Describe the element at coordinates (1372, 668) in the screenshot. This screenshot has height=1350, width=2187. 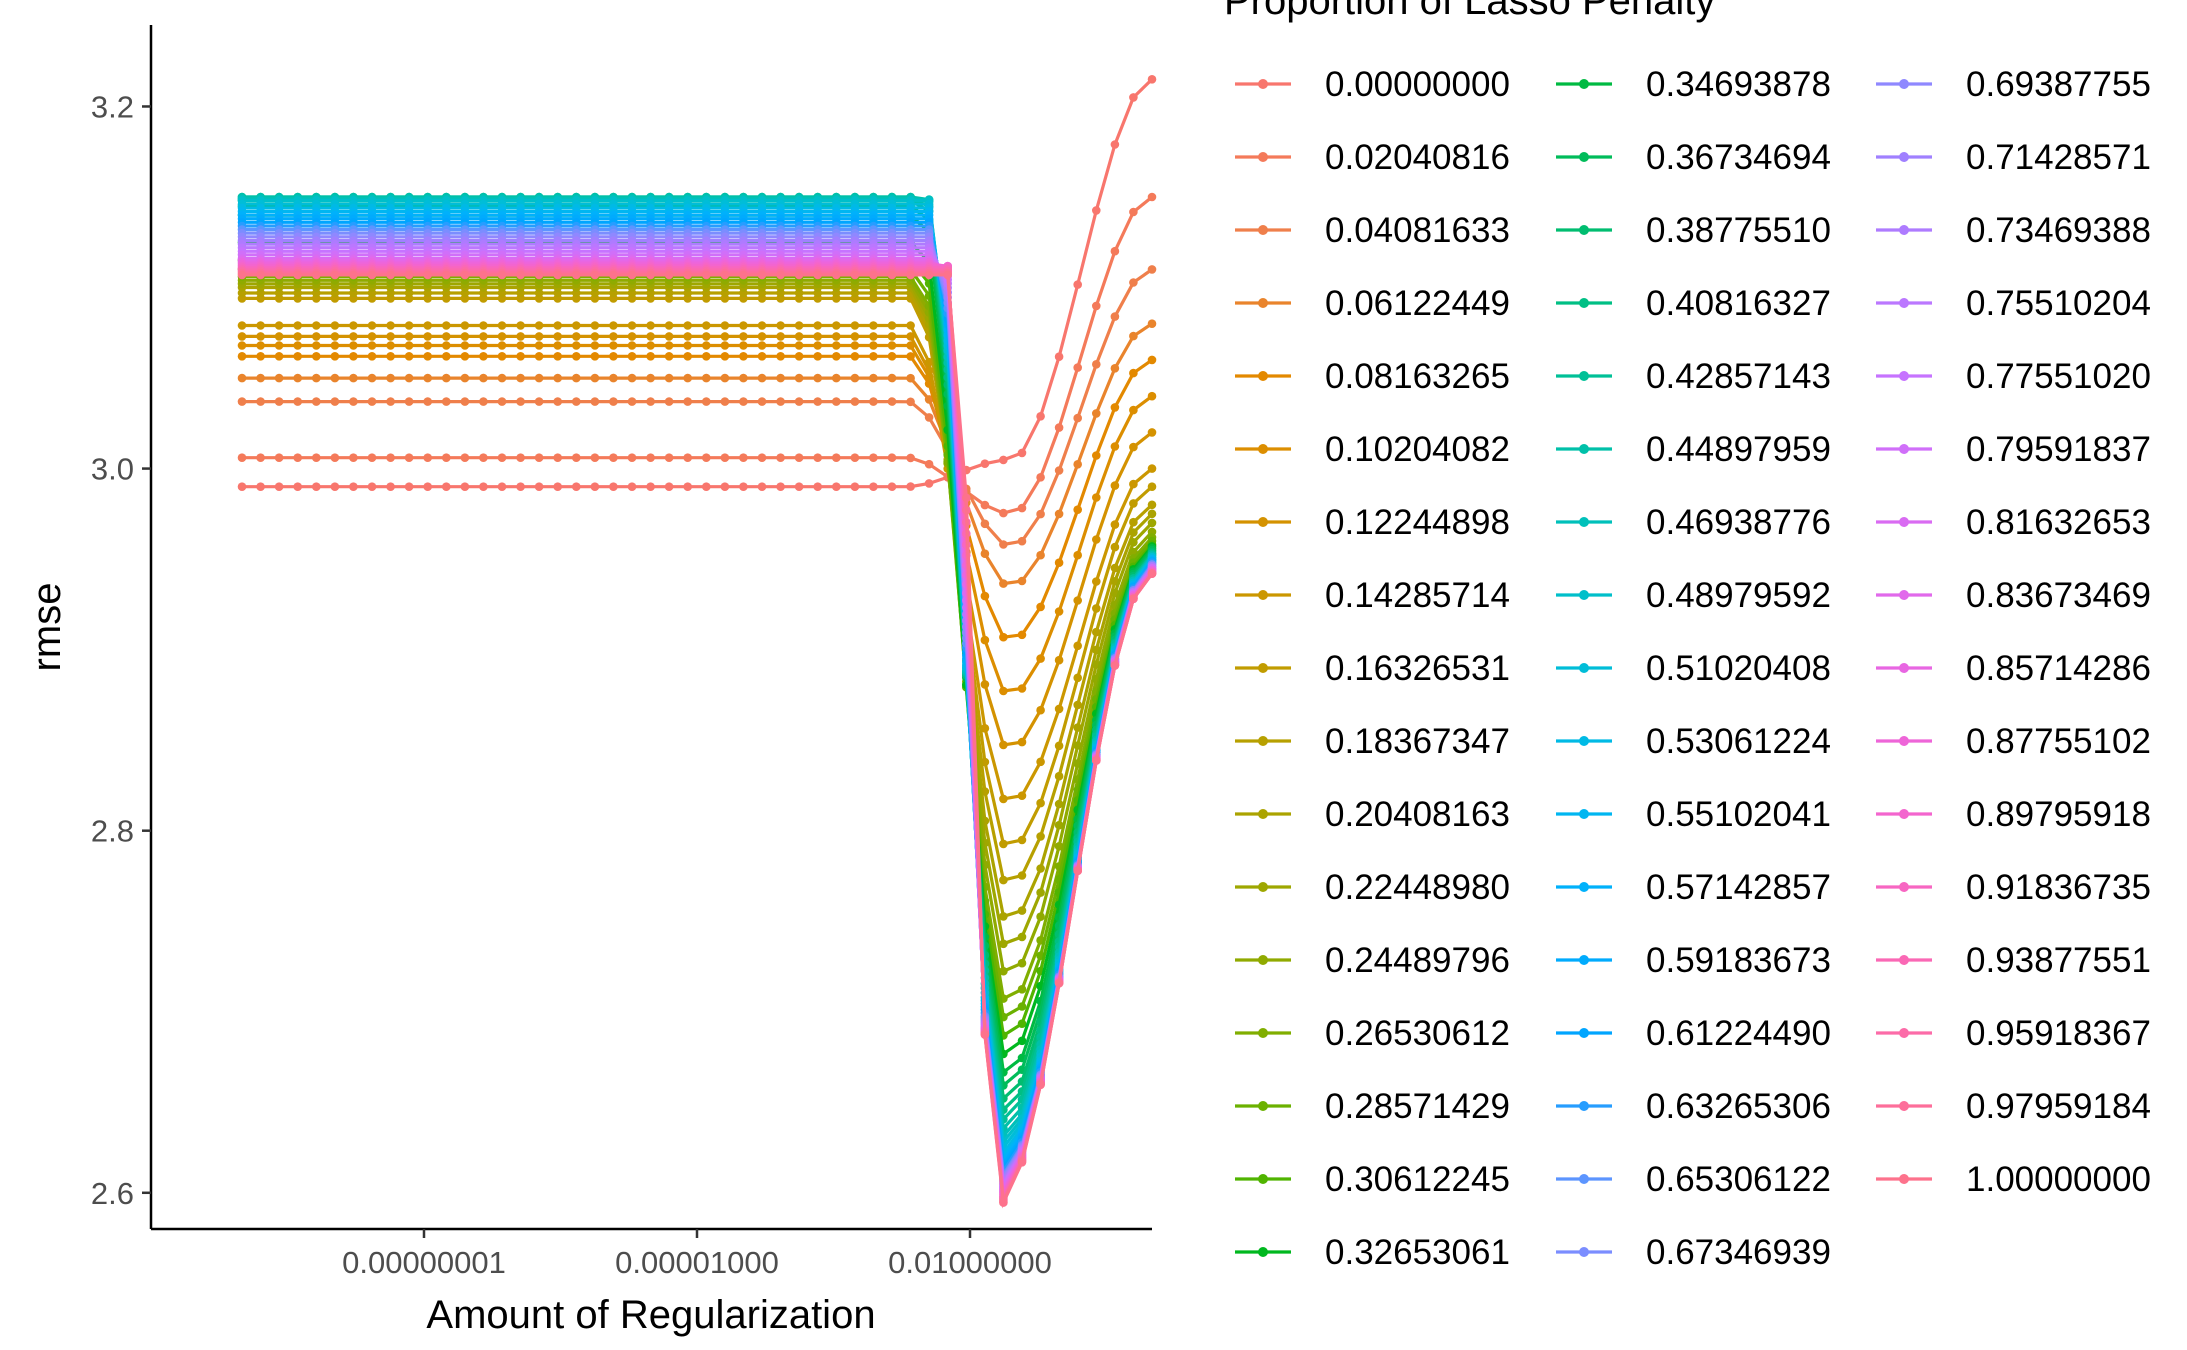
I see `legend-item: 0.16326531` at that location.